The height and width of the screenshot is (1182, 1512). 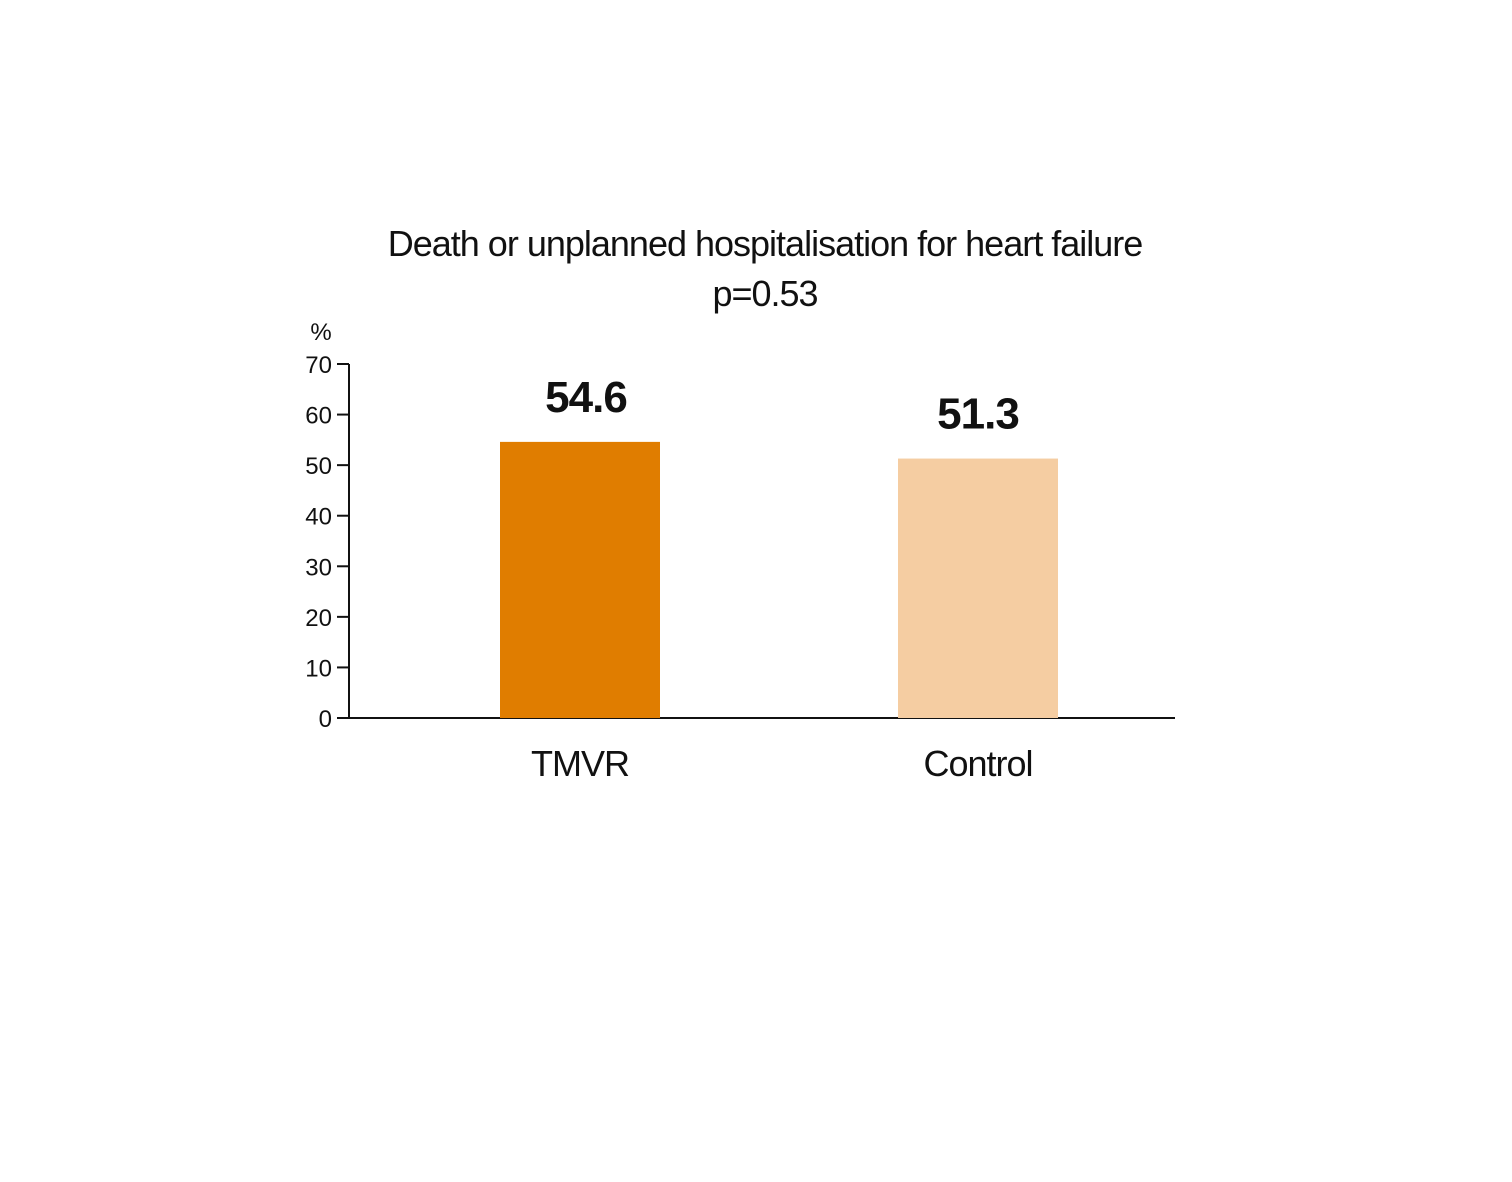 What do you see at coordinates (318, 466) in the screenshot?
I see `y-tick-label: 50` at bounding box center [318, 466].